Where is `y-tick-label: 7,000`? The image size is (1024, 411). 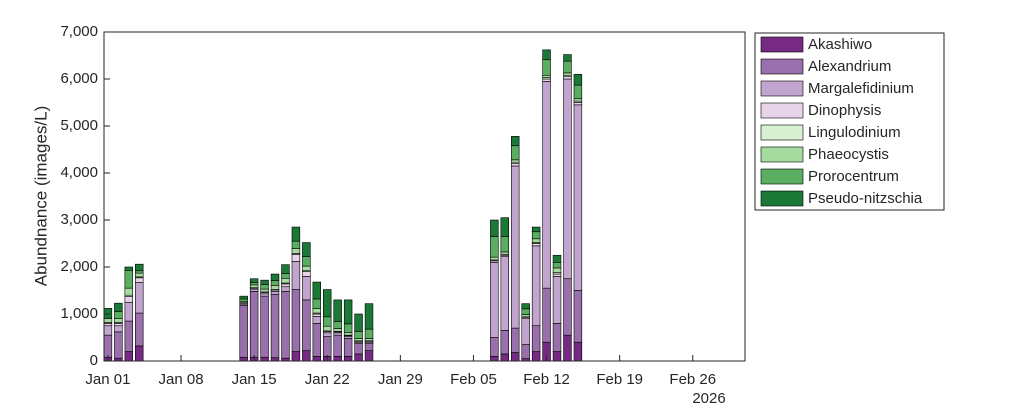
y-tick-label: 7,000 is located at coordinates (79, 31).